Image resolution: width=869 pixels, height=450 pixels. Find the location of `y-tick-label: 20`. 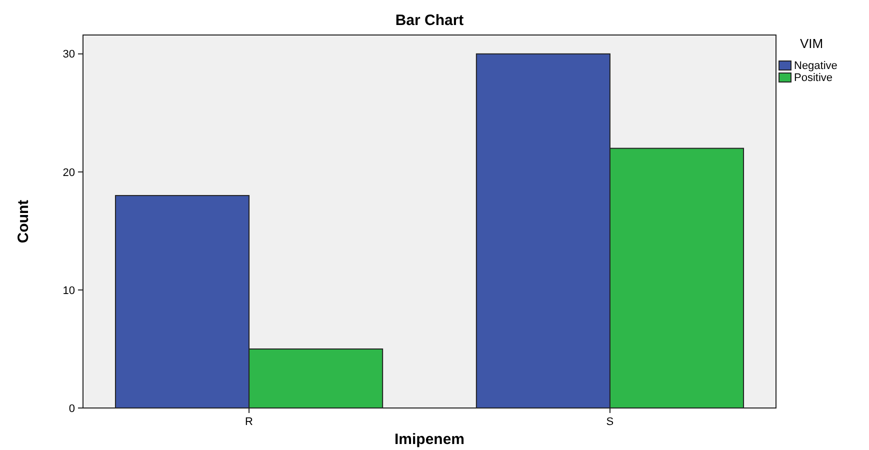

y-tick-label: 20 is located at coordinates (68, 172).